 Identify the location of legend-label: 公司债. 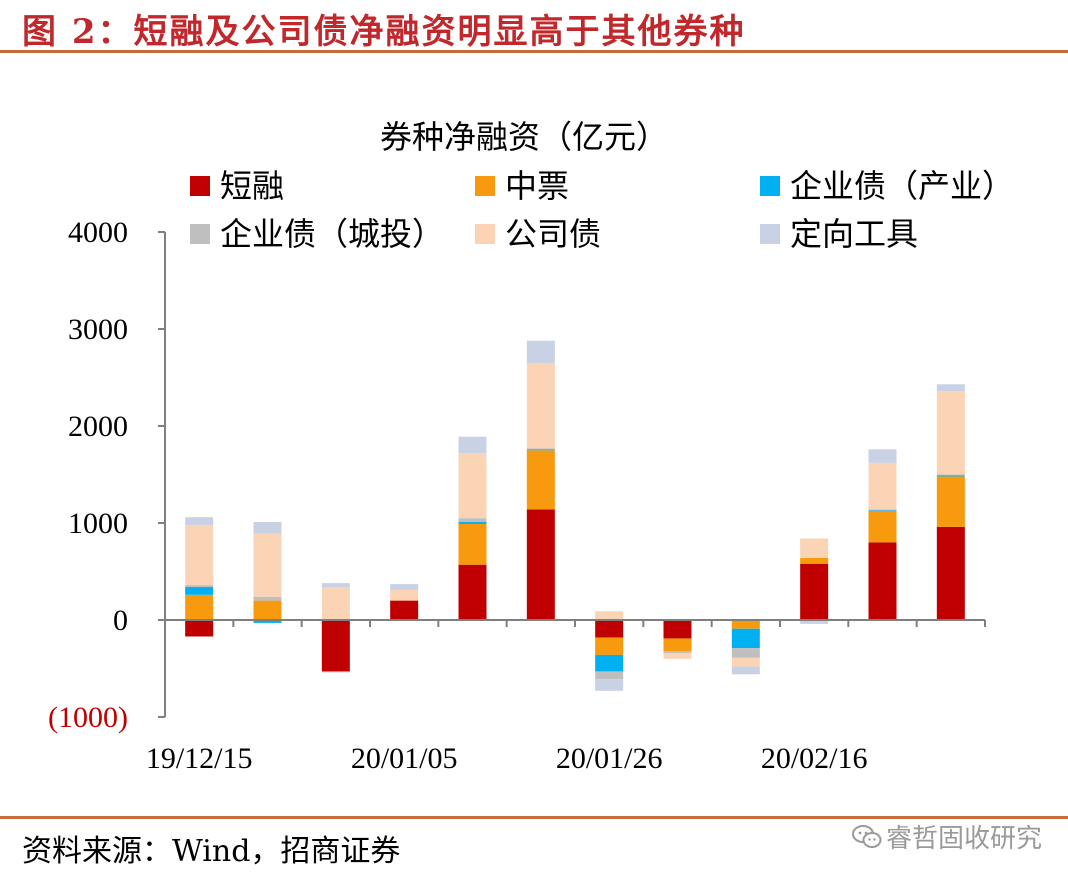
(553, 234).